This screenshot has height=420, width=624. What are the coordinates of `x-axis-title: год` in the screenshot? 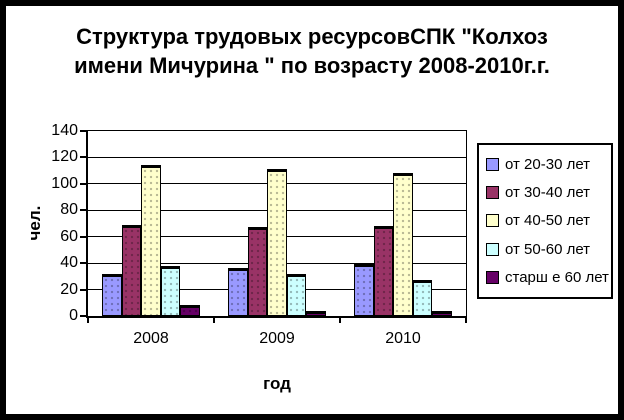 It's located at (277, 383).